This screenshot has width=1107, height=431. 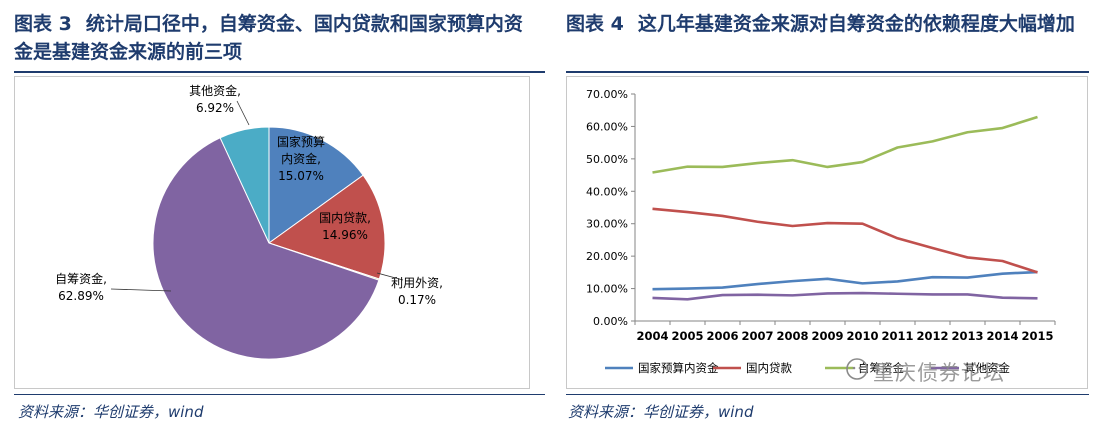 I want to click on y-tick-label: 20.00%, so click(x=607, y=256).